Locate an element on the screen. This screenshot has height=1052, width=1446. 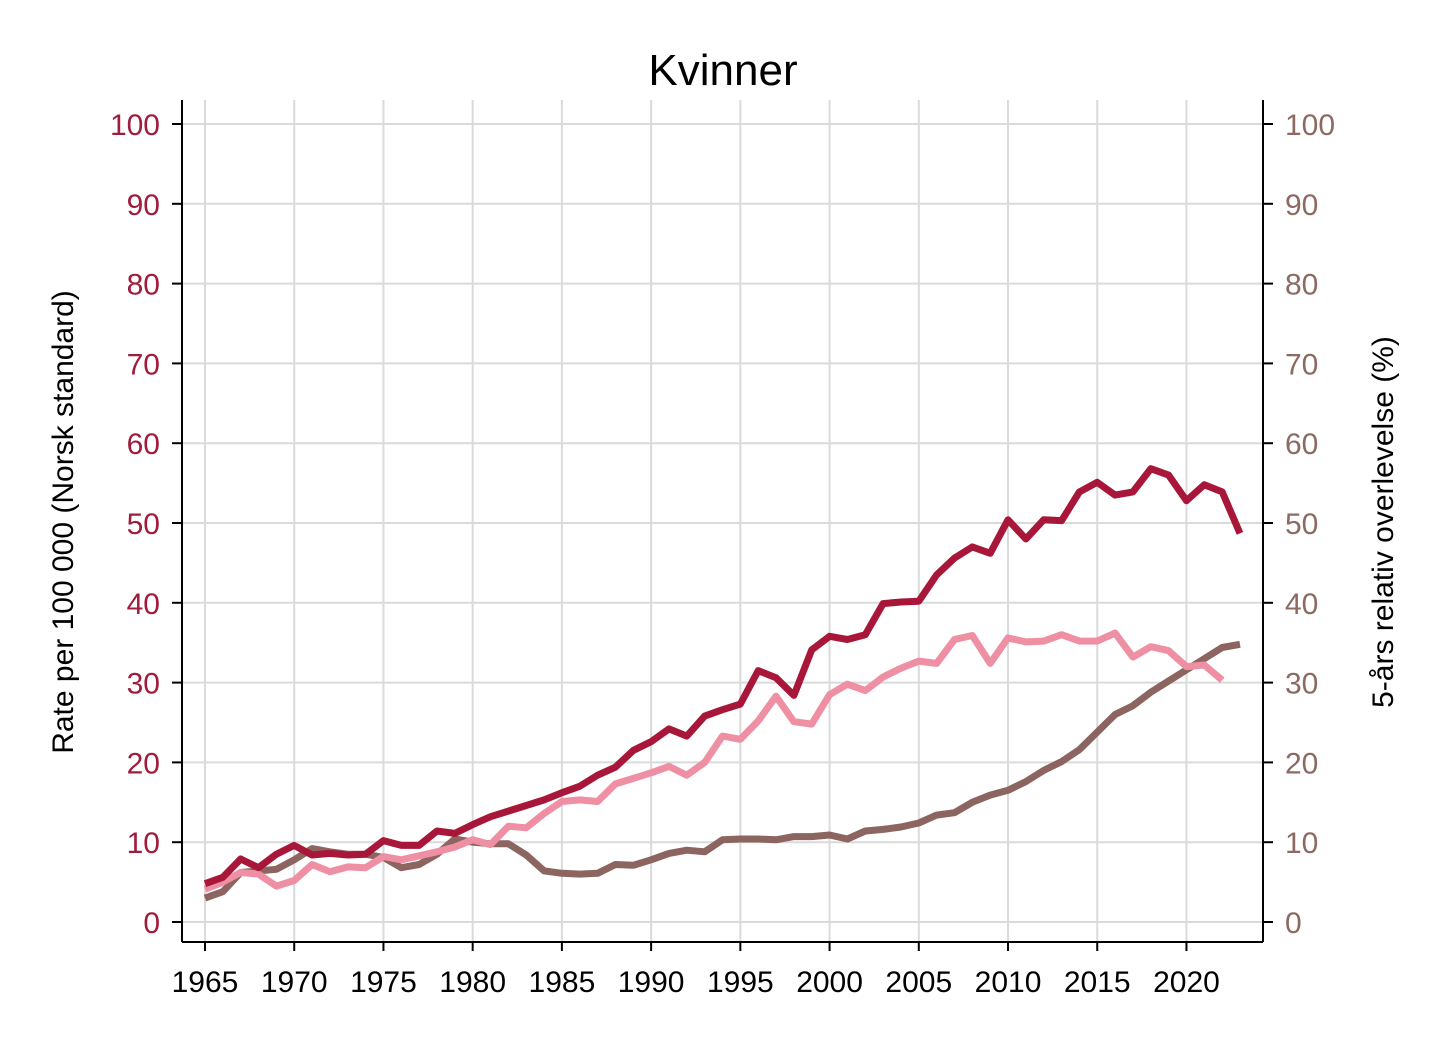
x-tick-label: 1965 is located at coordinates (205, 982).